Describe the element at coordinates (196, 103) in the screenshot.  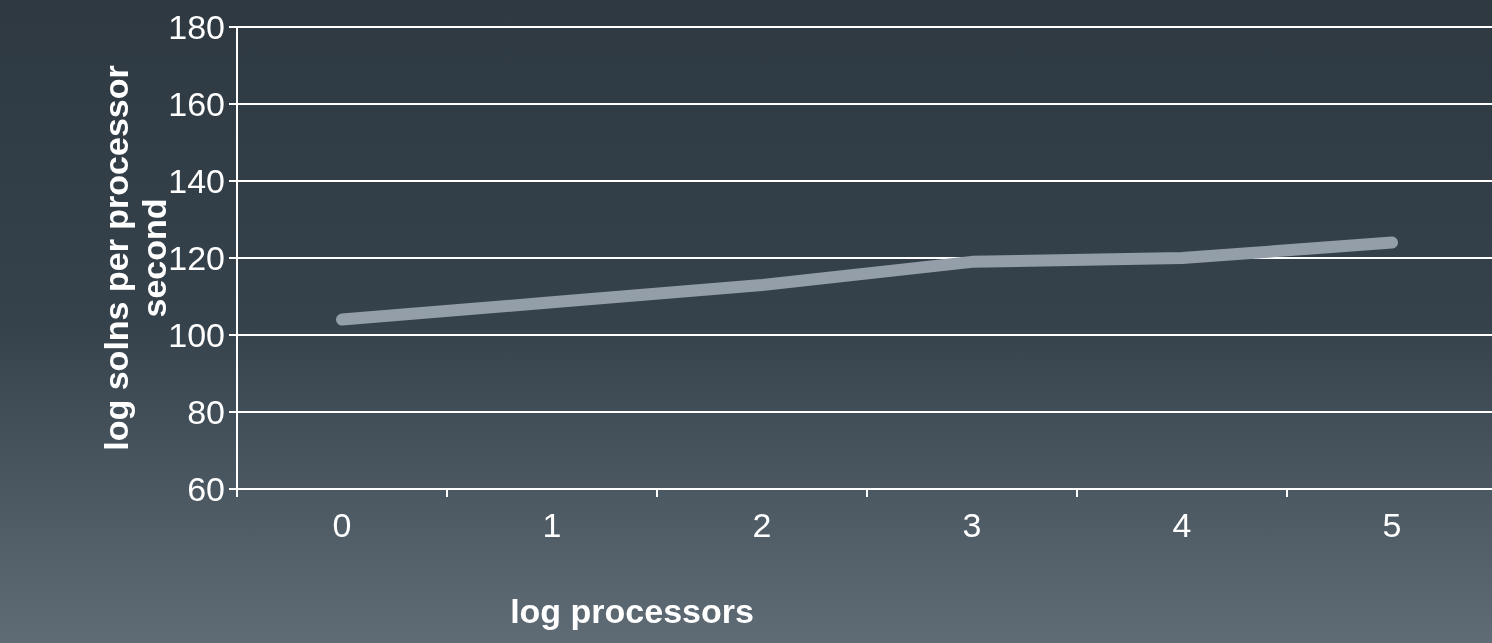
I see `y-tick-label: 160` at that location.